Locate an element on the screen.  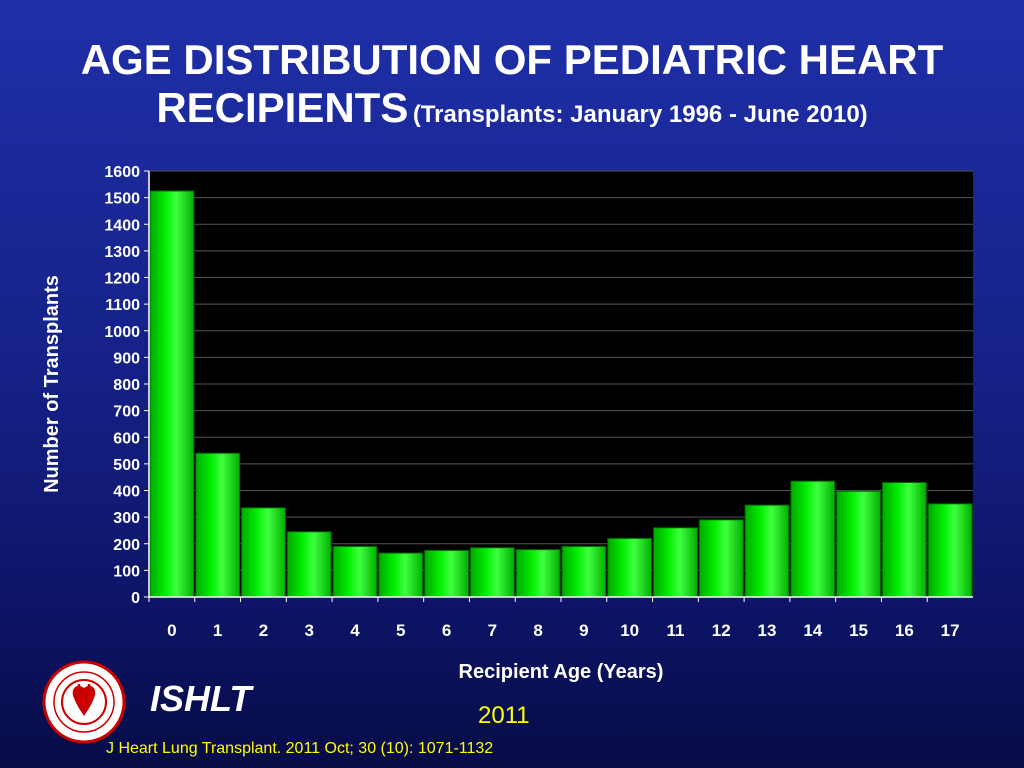
x-tick-label: 7 is located at coordinates (492, 630).